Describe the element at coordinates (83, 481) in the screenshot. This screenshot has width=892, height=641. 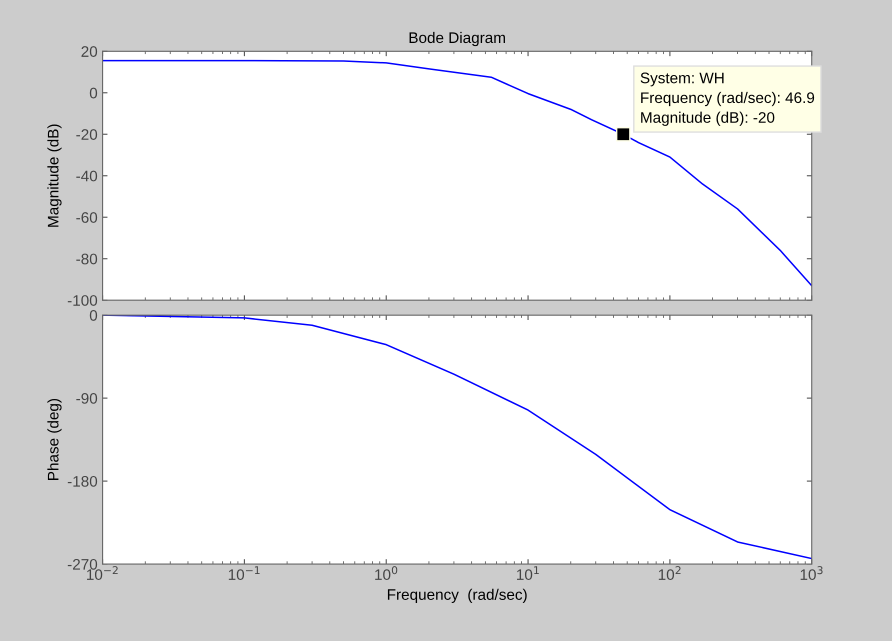
I see `y-tick-label: -180` at that location.